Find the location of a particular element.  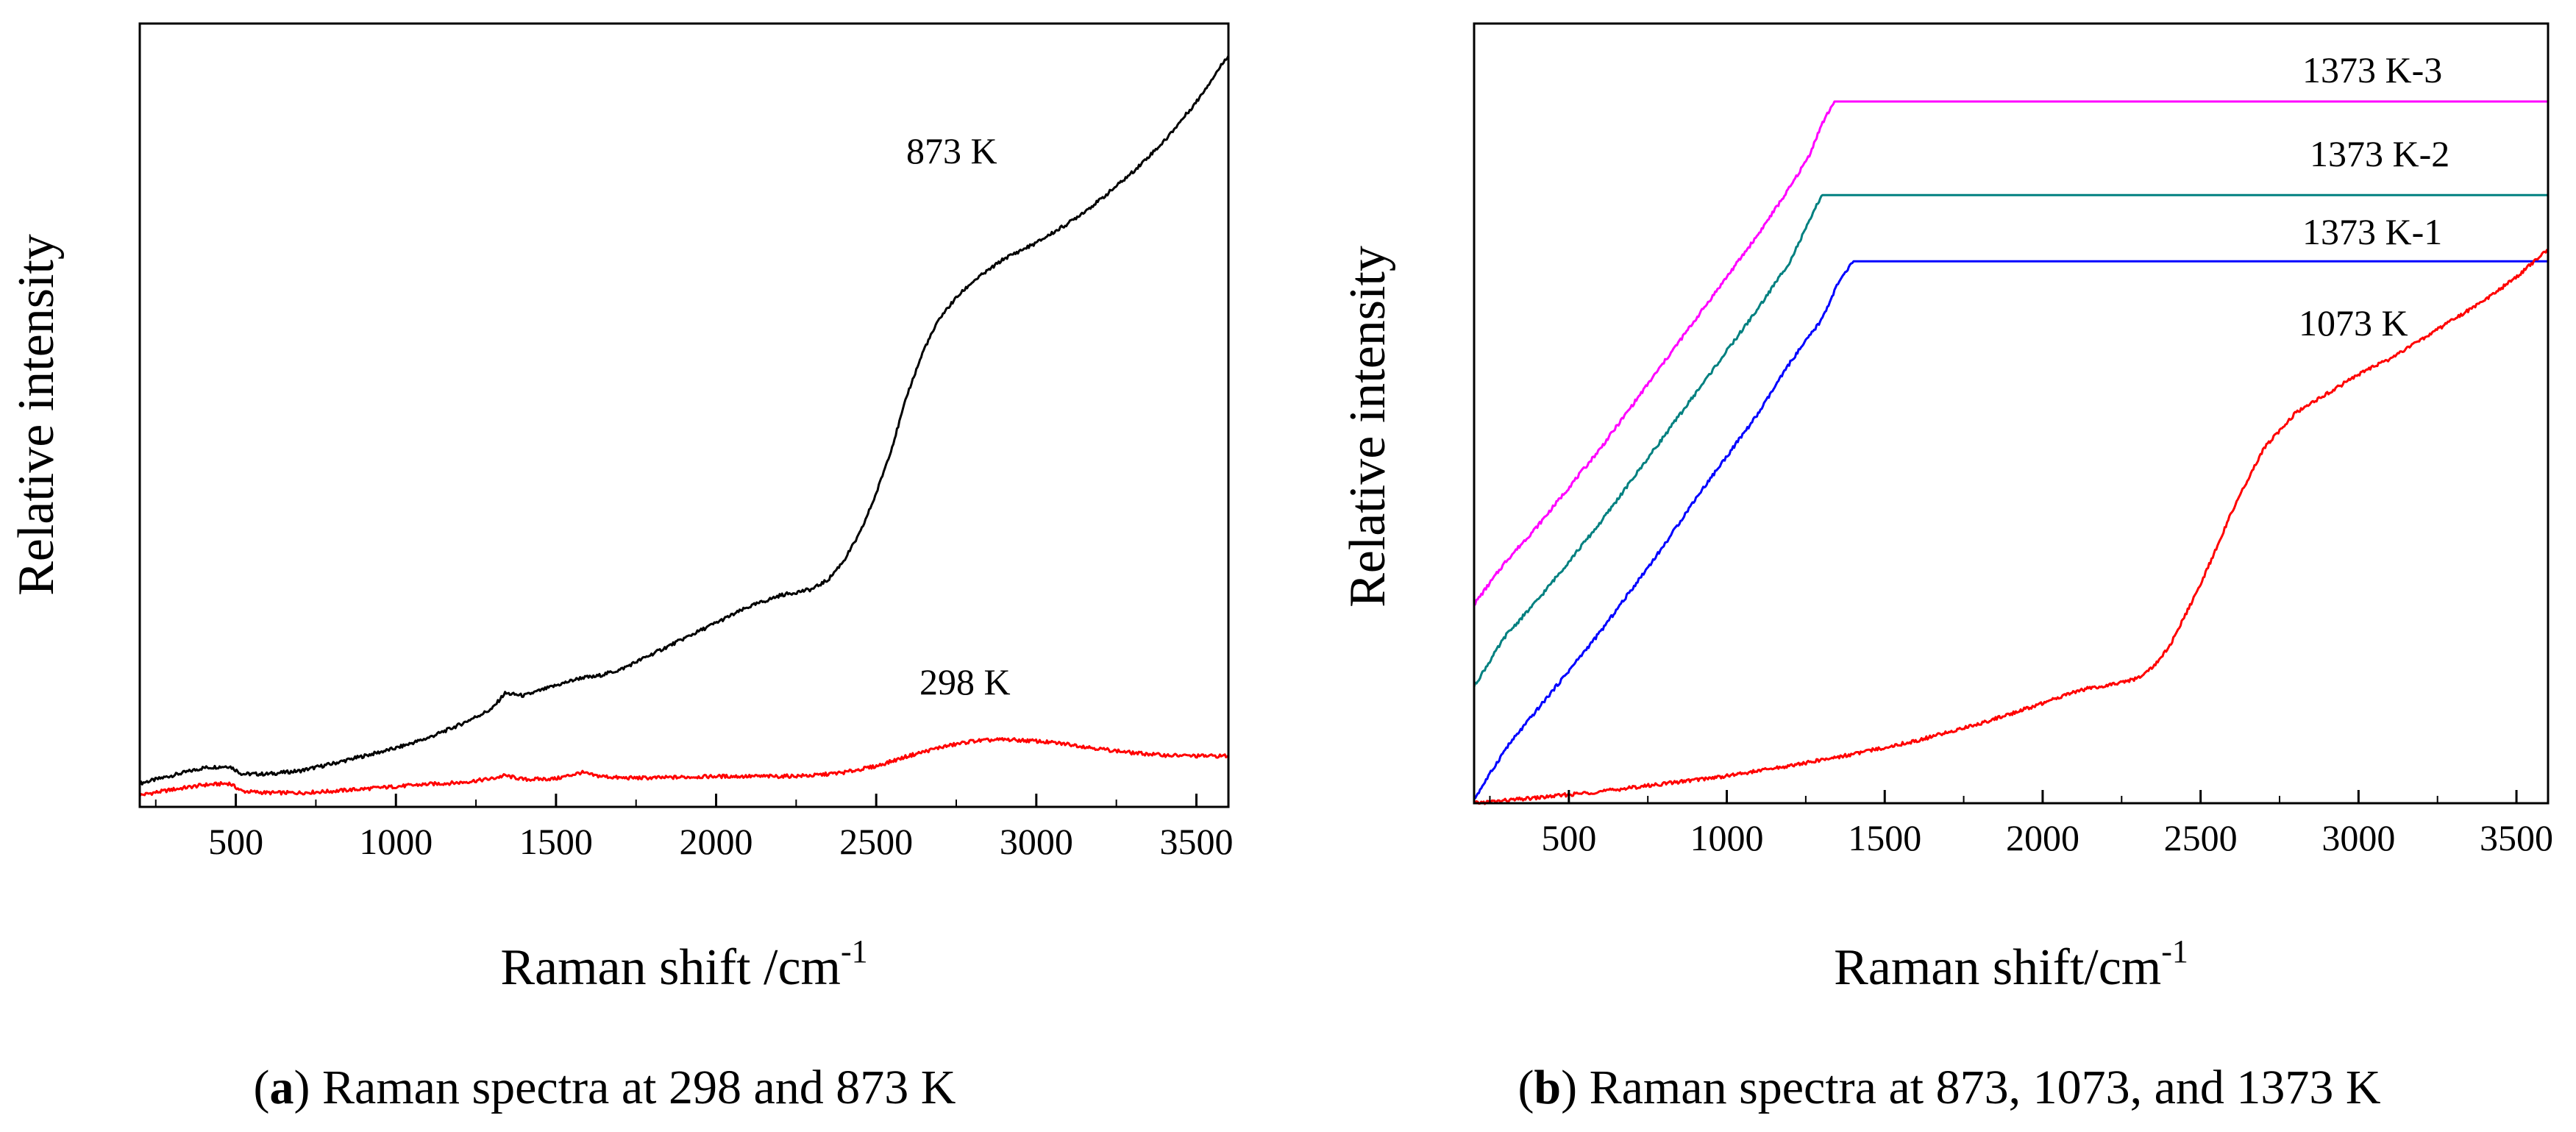

chart-b-x-tick-label-3000: 3000 is located at coordinates (2358, 837).